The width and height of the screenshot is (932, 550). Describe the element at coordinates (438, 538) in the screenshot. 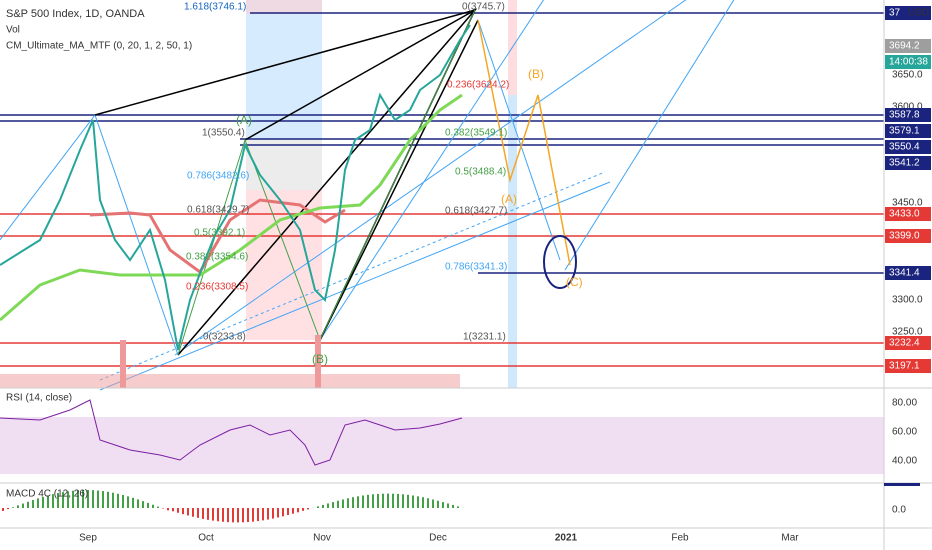

I see `time-tick: Dec` at that location.